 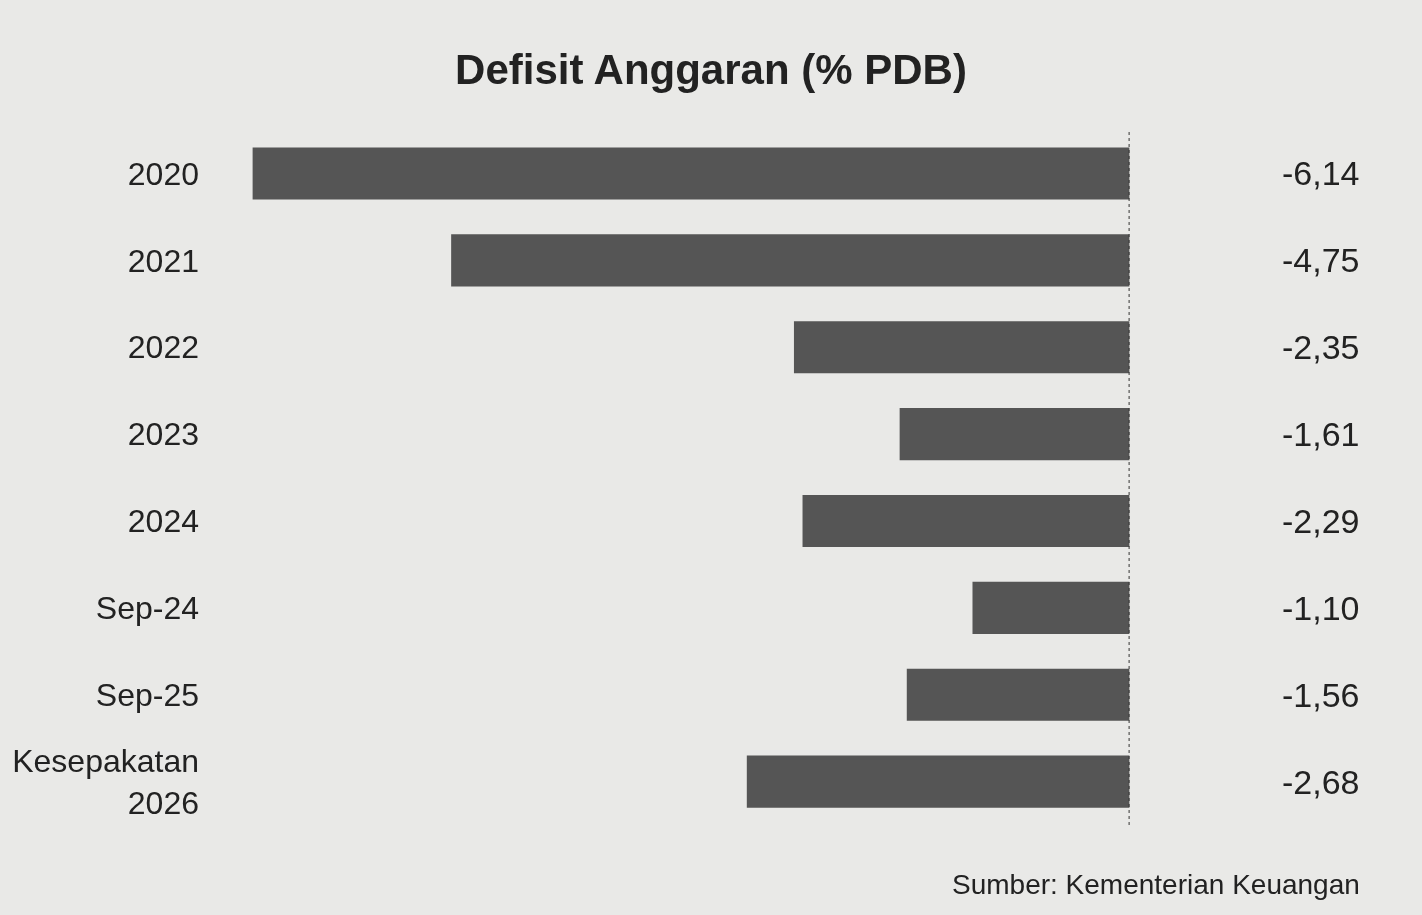 What do you see at coordinates (1156, 884) in the screenshot?
I see `text: Sumber: Kementerian Keuangan` at bounding box center [1156, 884].